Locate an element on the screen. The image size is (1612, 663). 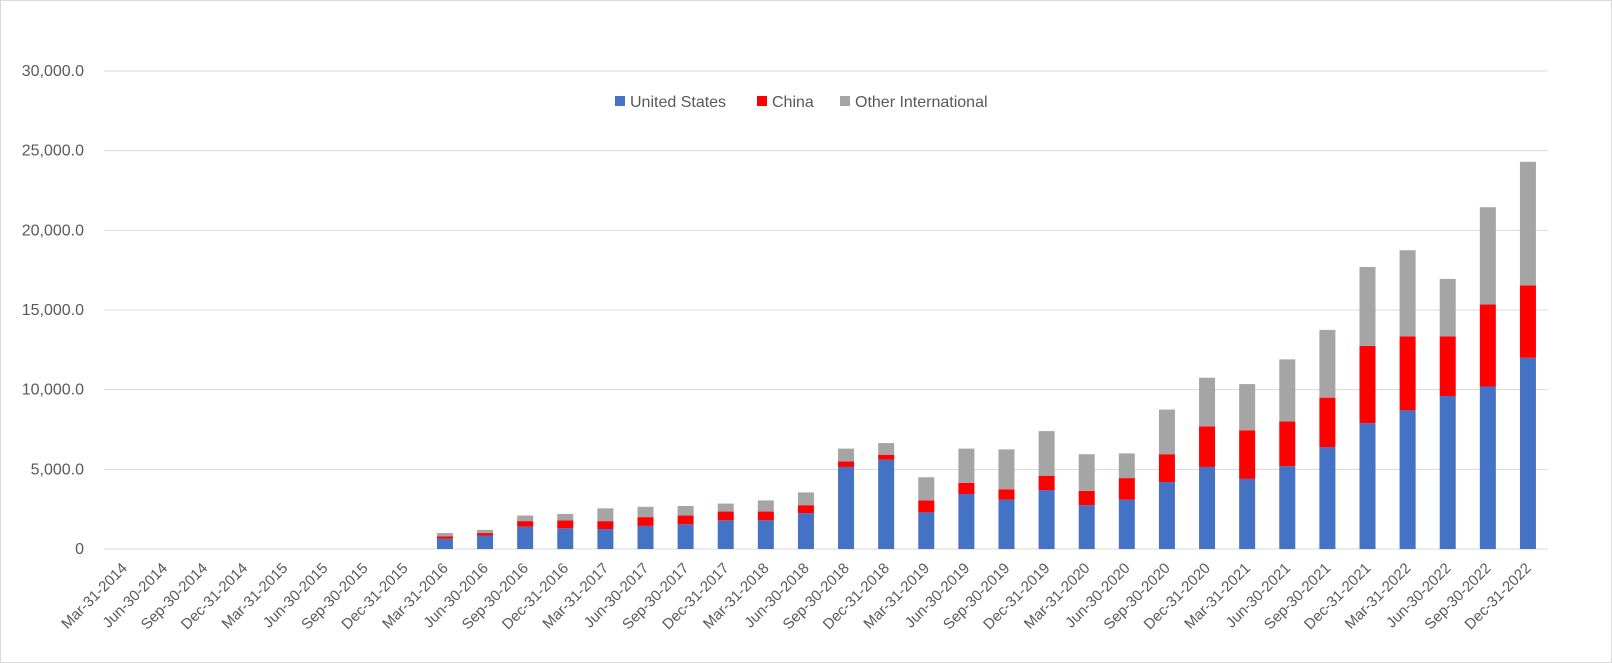
legend-label: United States is located at coordinates (678, 102).